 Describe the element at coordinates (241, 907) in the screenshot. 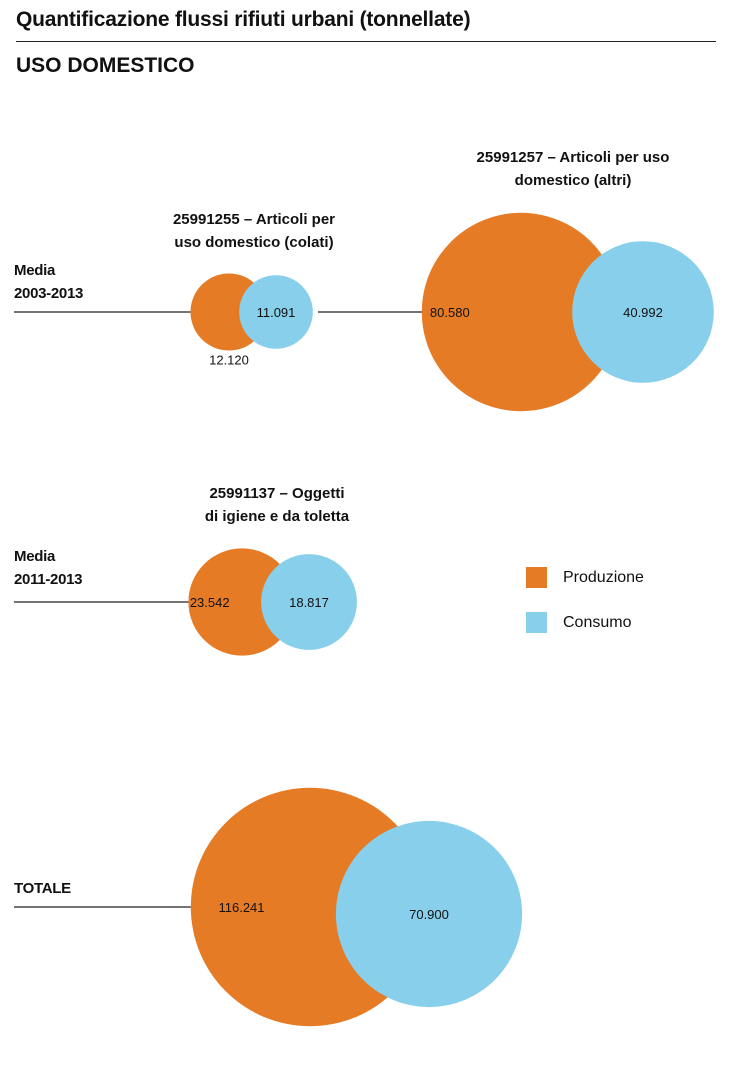

I see `value-label-produzione: 116.241` at that location.